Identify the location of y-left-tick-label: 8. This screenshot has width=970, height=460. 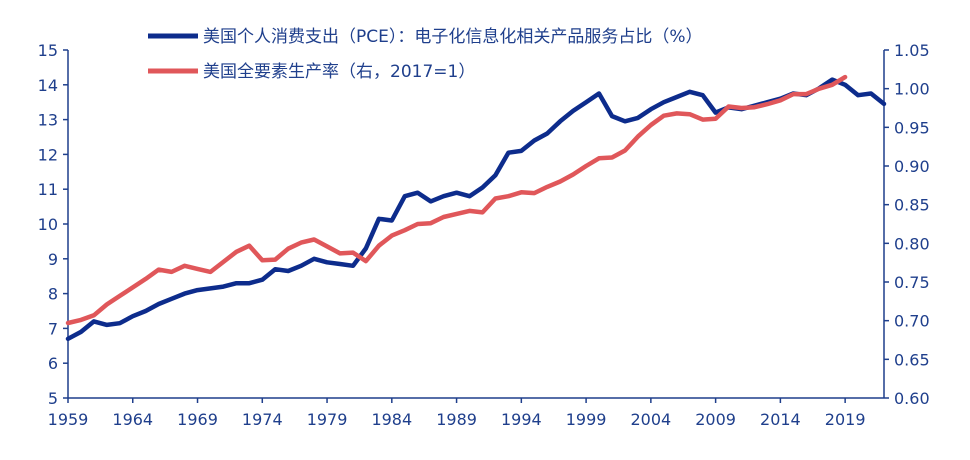
(53, 294).